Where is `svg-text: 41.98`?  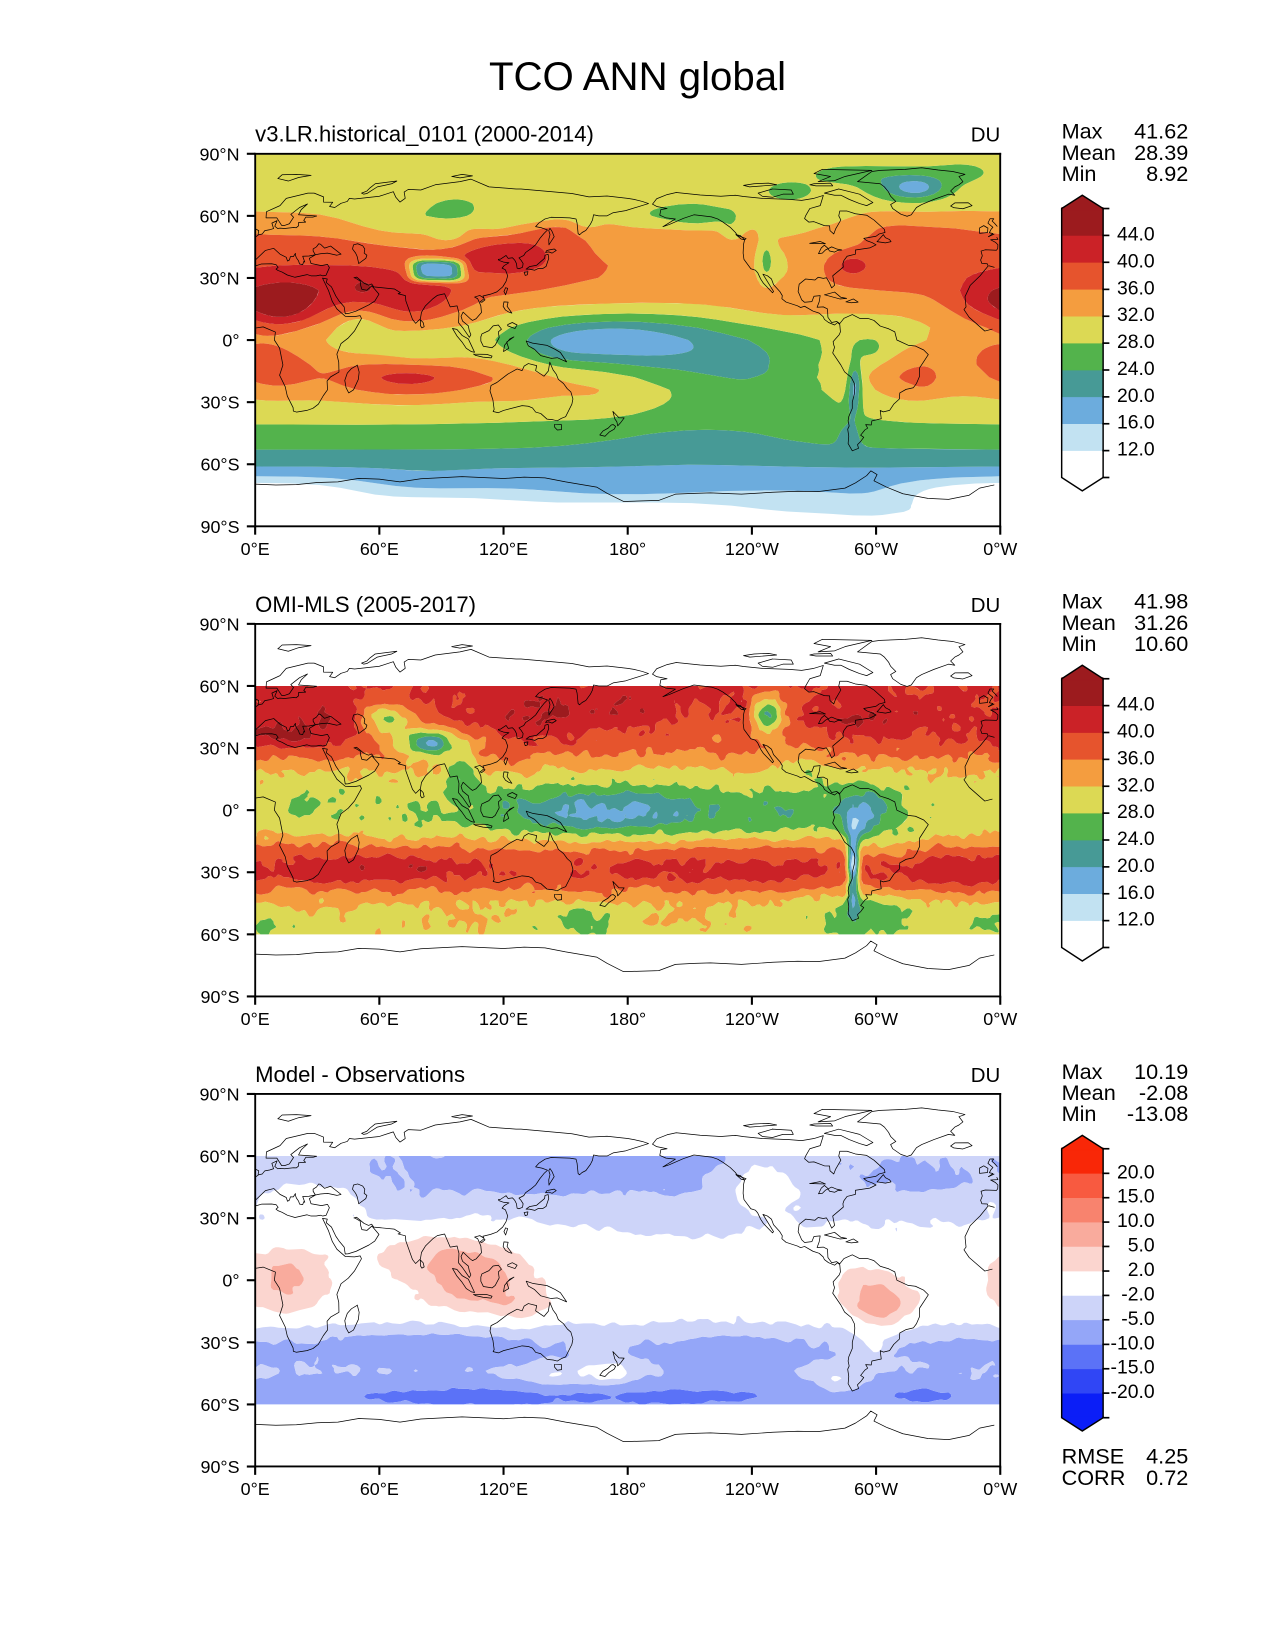 svg-text: 41.98 is located at coordinates (1161, 601).